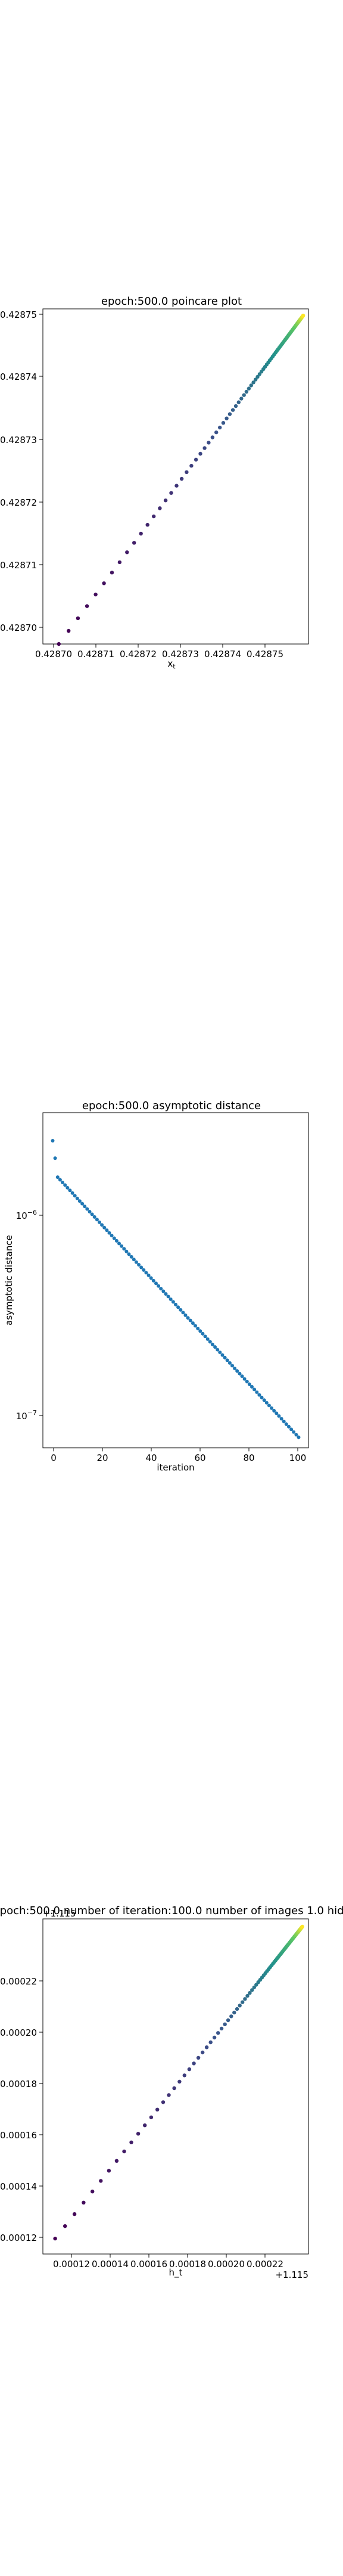 Image resolution: width=343 pixels, height=2576 pixels. Describe the element at coordinates (171, 664) in the screenshot. I see `poincare-xlabel: xt` at that location.